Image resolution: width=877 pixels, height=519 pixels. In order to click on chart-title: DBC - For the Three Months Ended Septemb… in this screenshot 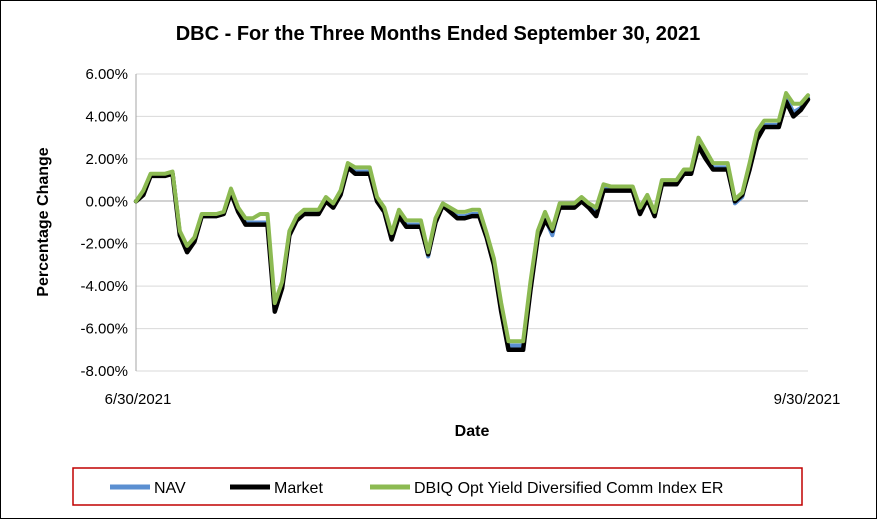, I will do `click(438, 34)`.